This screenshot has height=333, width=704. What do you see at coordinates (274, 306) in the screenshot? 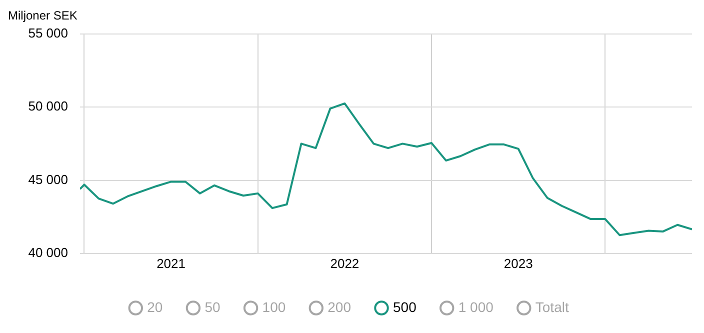
I see `legend-label: 100` at bounding box center [274, 306].